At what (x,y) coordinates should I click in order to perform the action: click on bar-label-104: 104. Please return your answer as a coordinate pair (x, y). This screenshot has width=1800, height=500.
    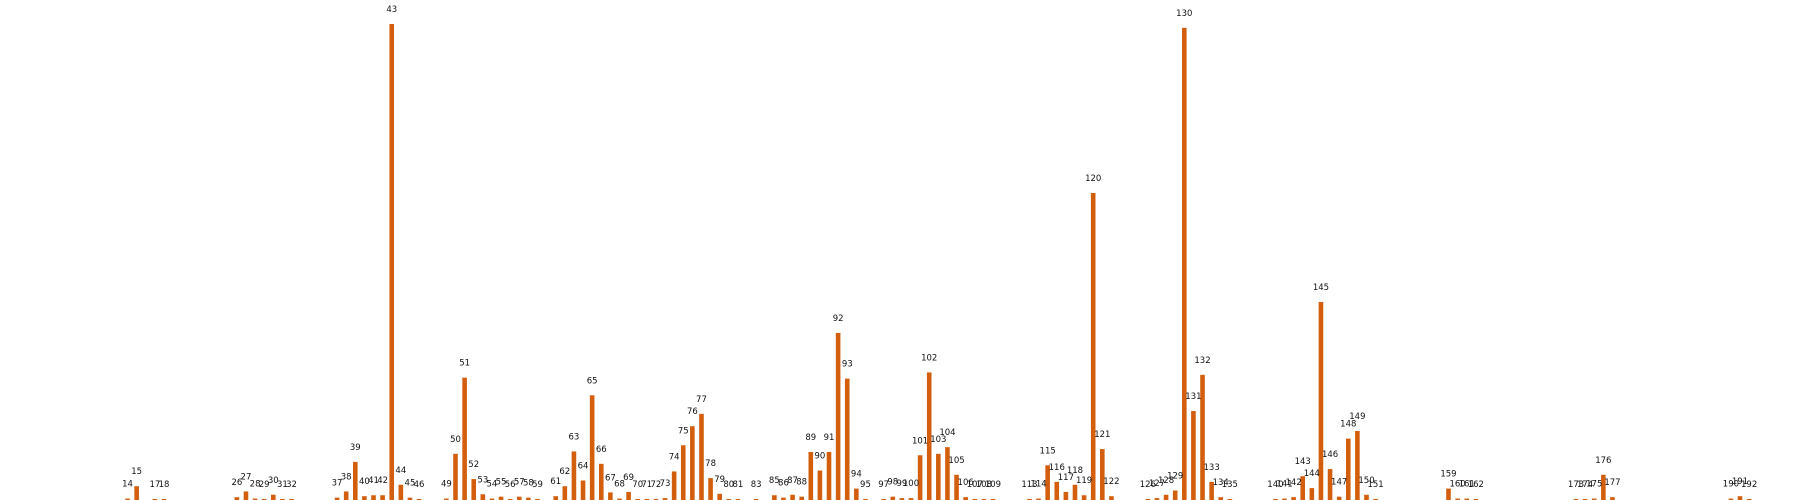
    Looking at the image, I should click on (947, 433).